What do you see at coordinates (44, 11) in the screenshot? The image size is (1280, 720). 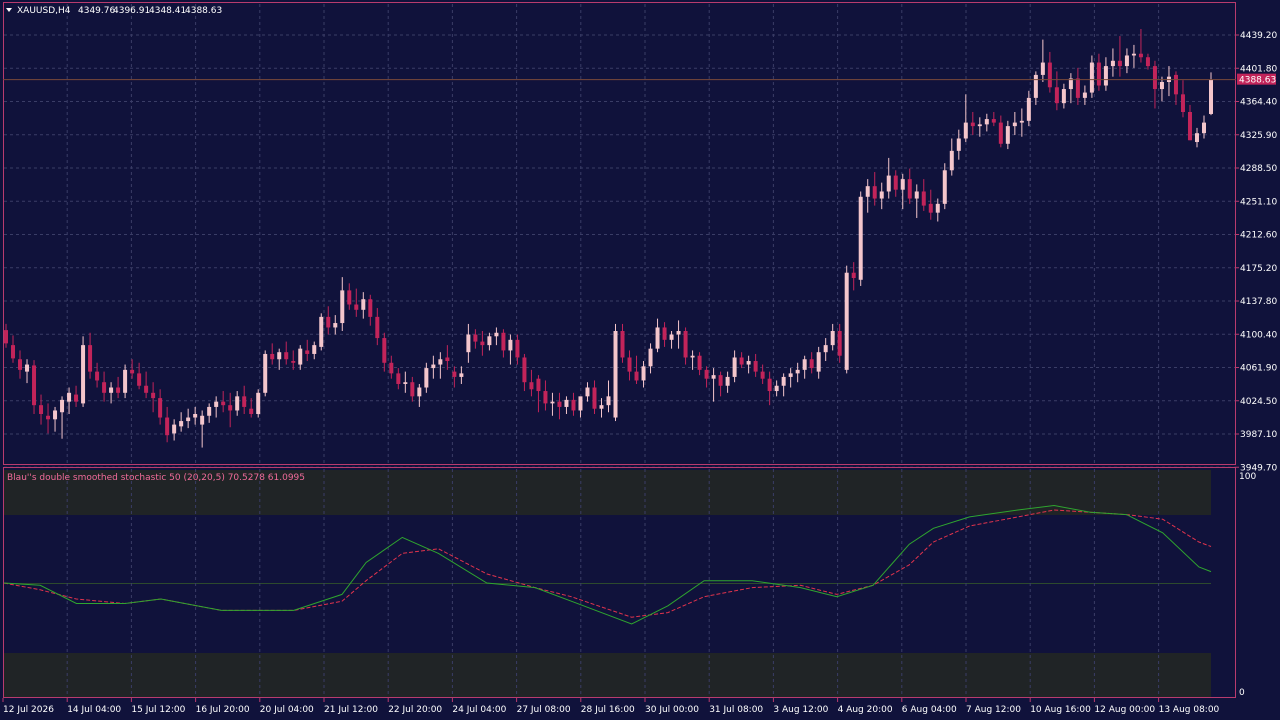 I see `symbol-label: XAUUSD,H4` at bounding box center [44, 11].